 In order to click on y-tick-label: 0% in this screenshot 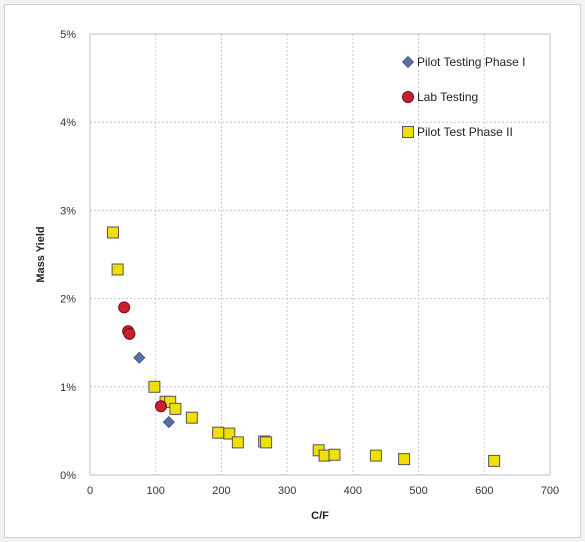, I will do `click(68, 476)`.